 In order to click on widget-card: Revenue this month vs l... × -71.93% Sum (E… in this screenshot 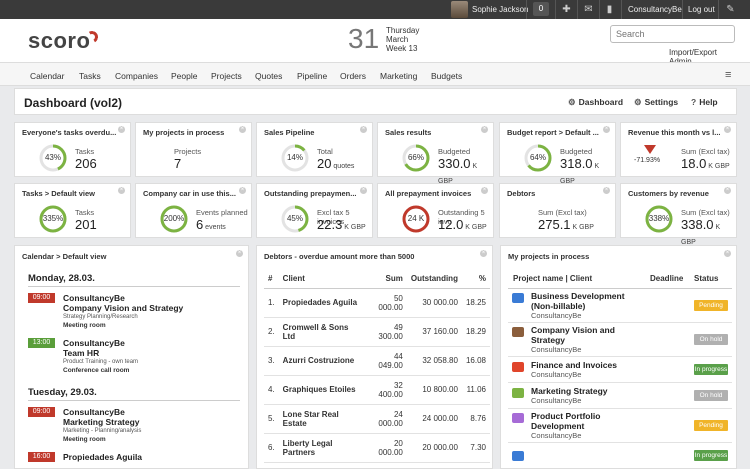, I will do `click(678, 149)`.